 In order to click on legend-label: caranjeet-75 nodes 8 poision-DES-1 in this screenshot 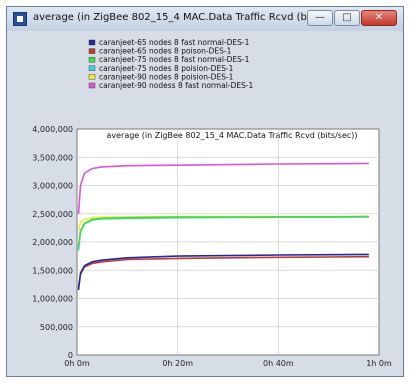, I will do `click(166, 68)`.